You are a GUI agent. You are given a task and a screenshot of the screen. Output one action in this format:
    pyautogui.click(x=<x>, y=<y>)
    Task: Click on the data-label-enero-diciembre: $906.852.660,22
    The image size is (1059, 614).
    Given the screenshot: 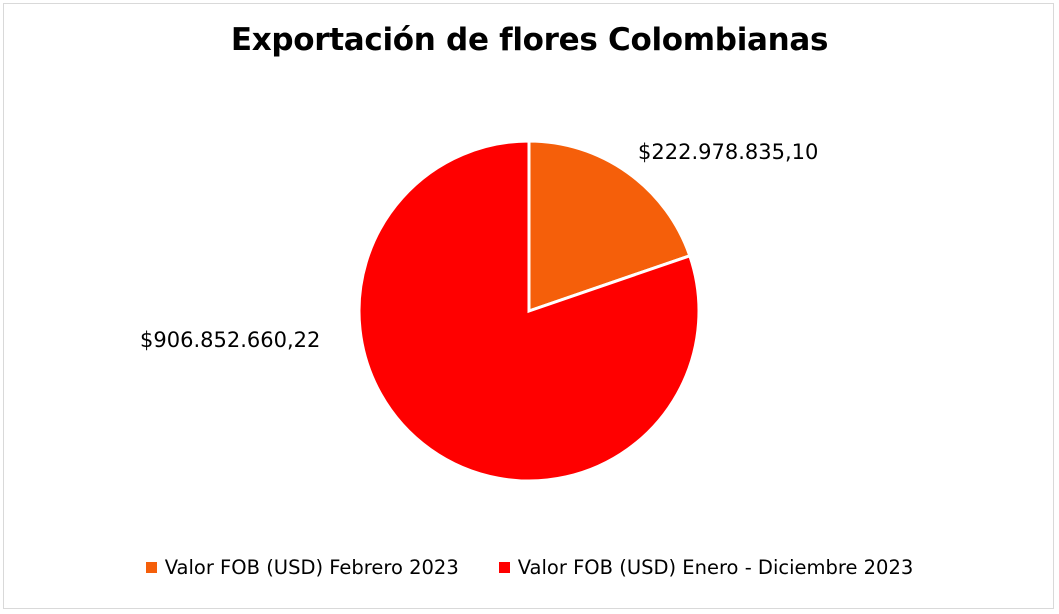 What is the action you would take?
    pyautogui.click(x=230, y=340)
    